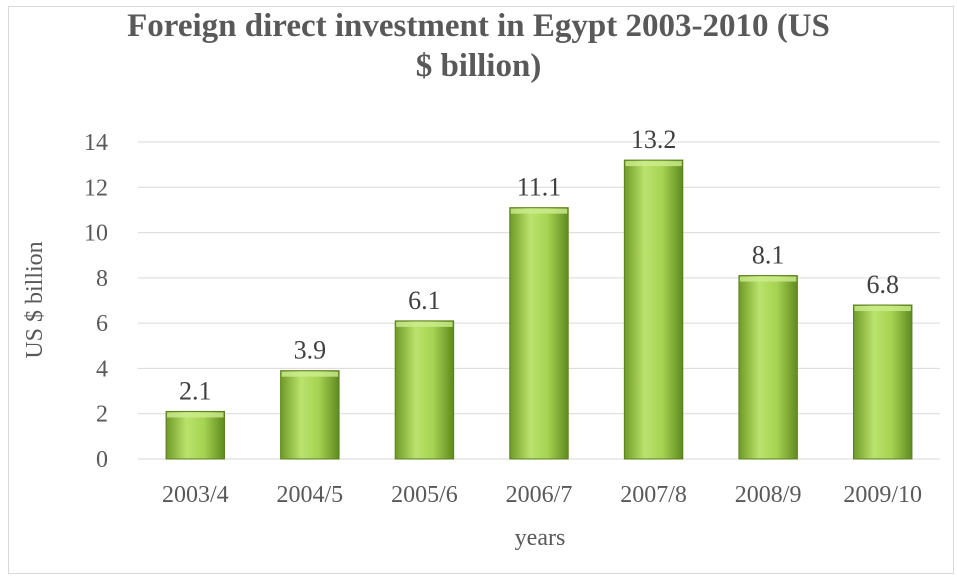 This screenshot has height=577, width=957. I want to click on y-tick-label: 10, so click(96, 234).